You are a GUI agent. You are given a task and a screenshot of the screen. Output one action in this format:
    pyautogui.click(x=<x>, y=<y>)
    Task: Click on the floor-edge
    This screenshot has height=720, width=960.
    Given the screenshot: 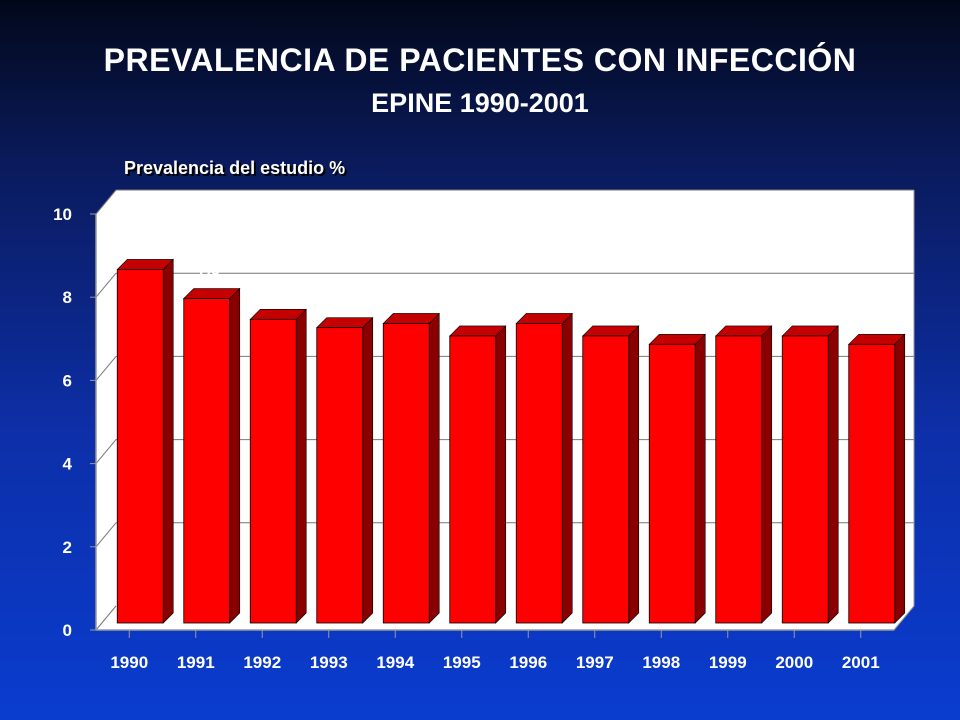 What is the action you would take?
    pyautogui.click(x=904, y=618)
    